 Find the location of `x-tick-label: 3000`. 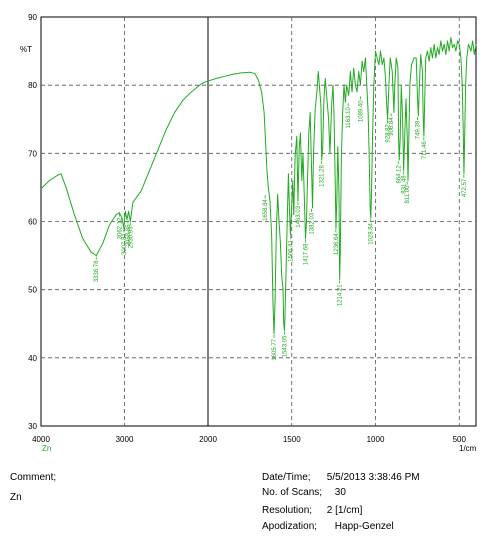

x-tick-label: 3000 is located at coordinates (125, 439).